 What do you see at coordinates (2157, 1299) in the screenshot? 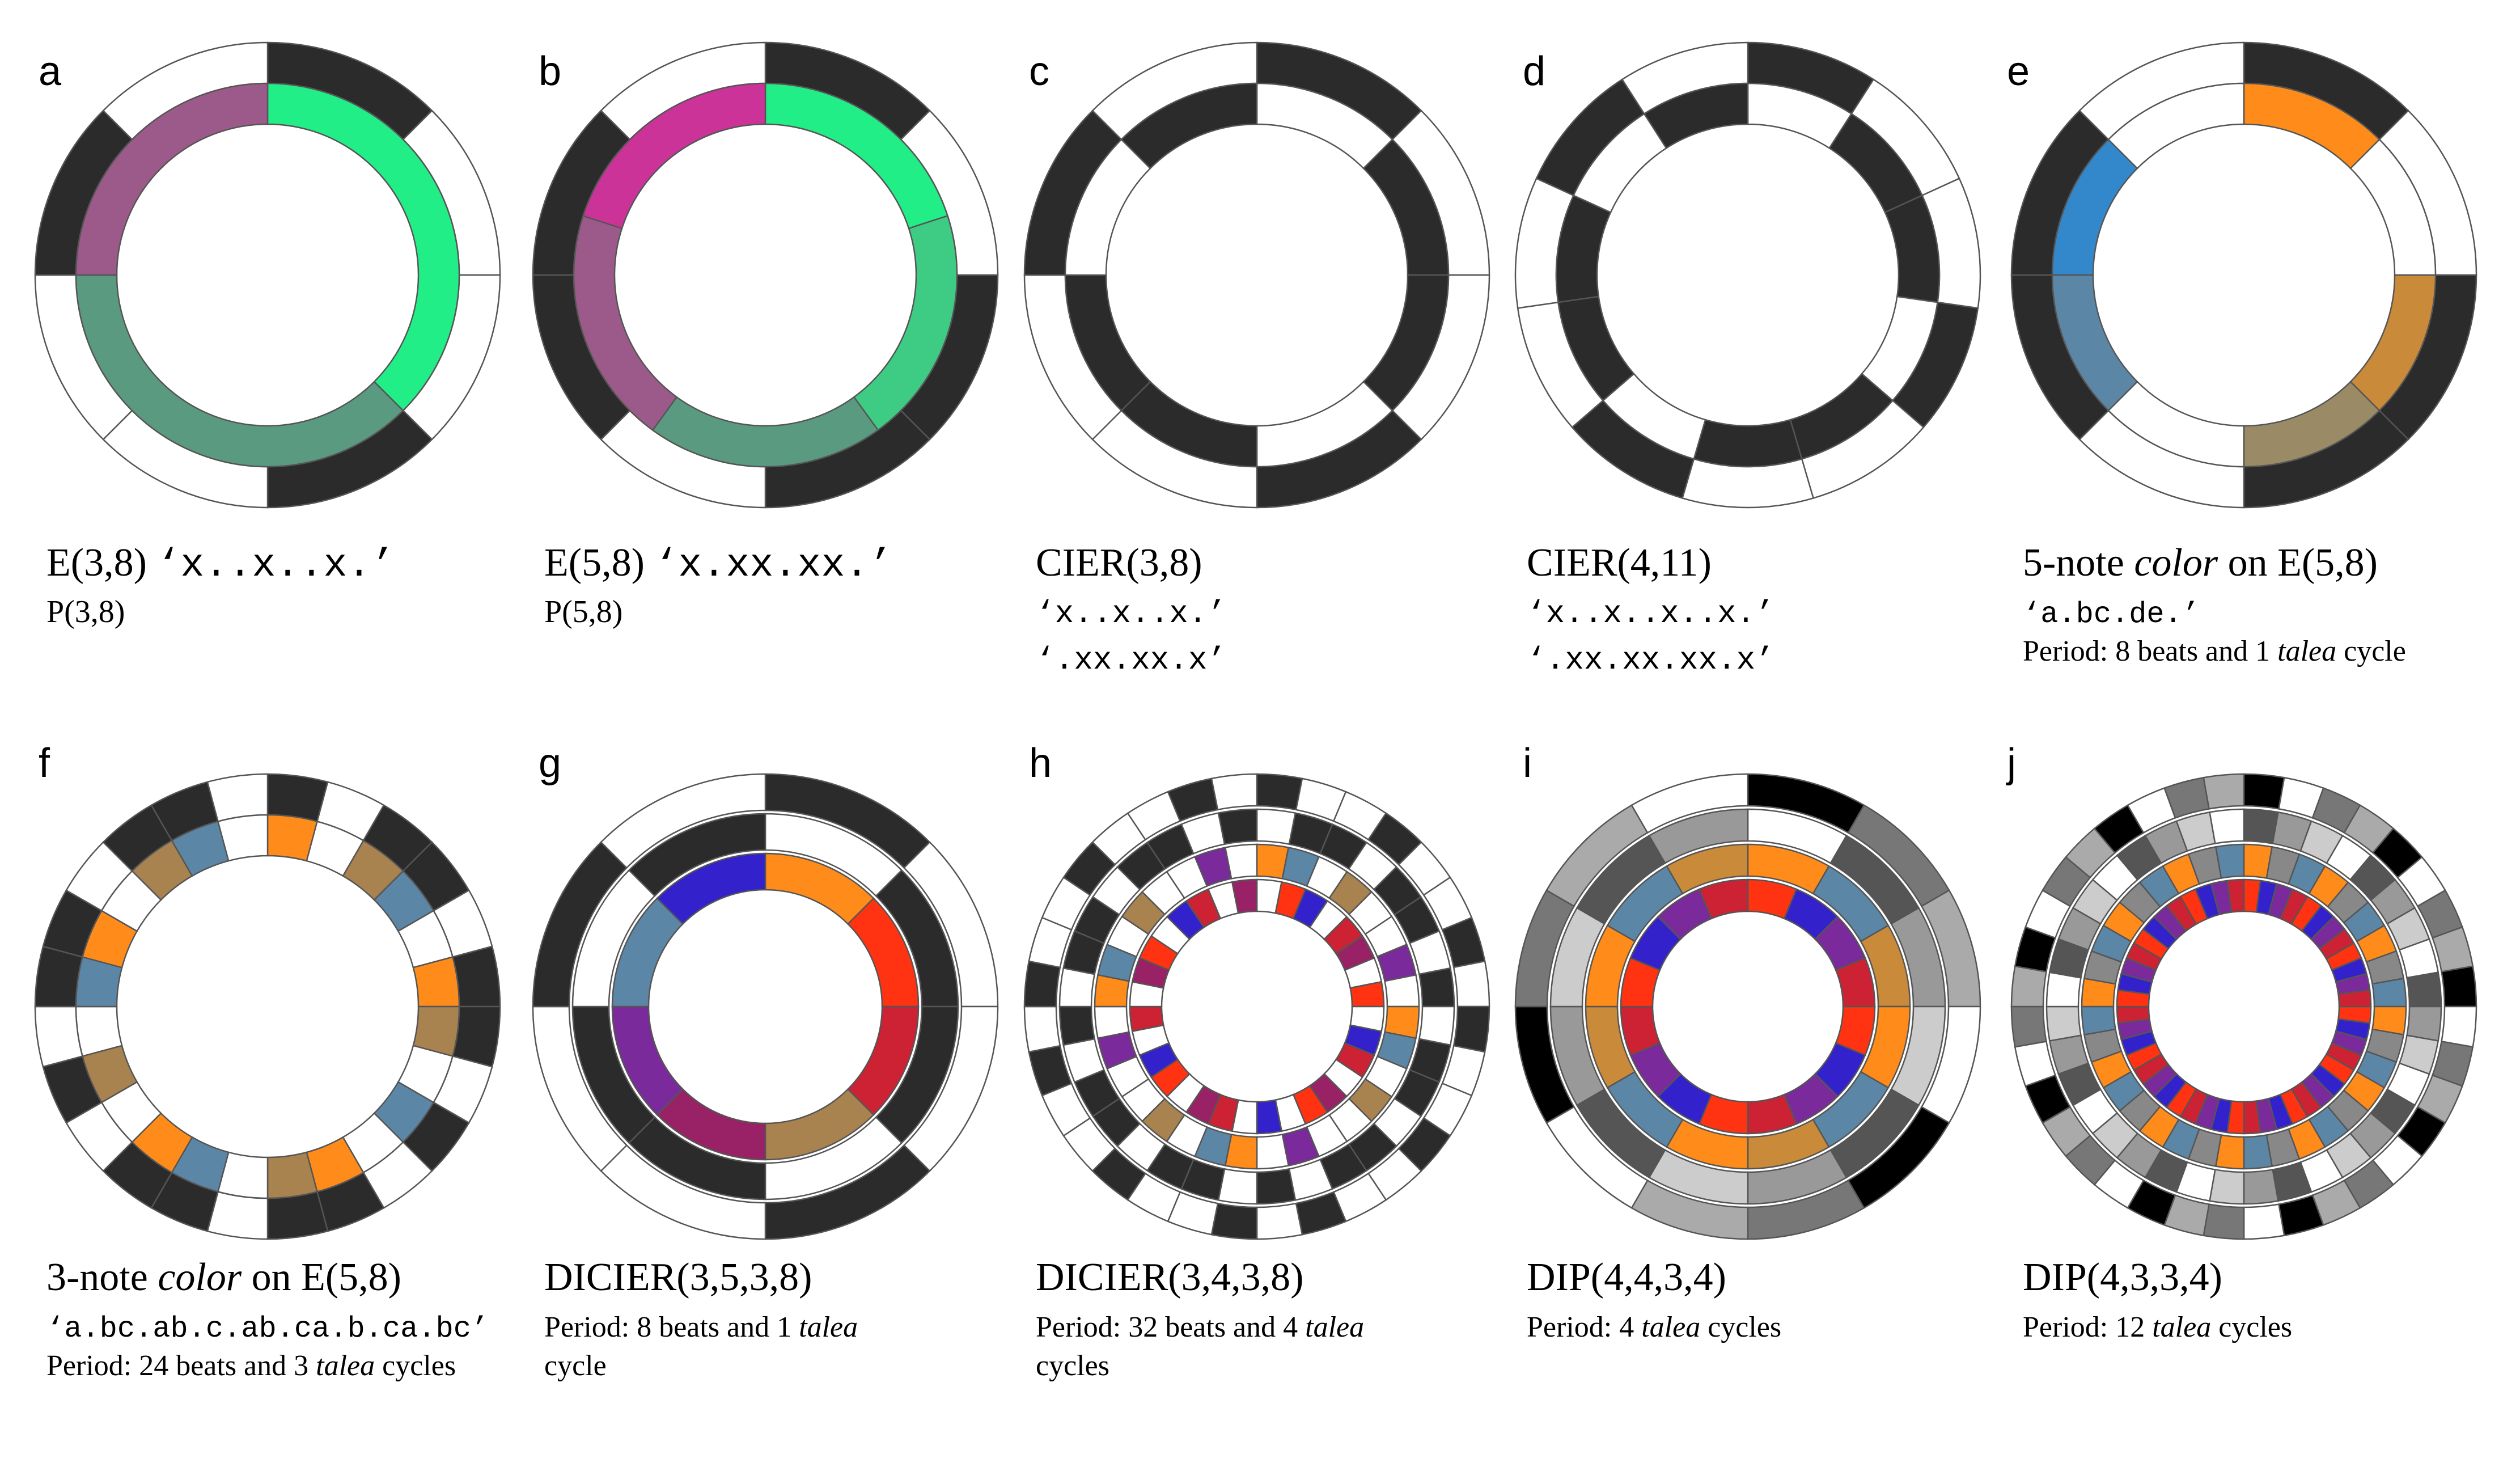
I see `panel-caption: DIP(4,3,3,4) Period: 12 talea cycles` at bounding box center [2157, 1299].